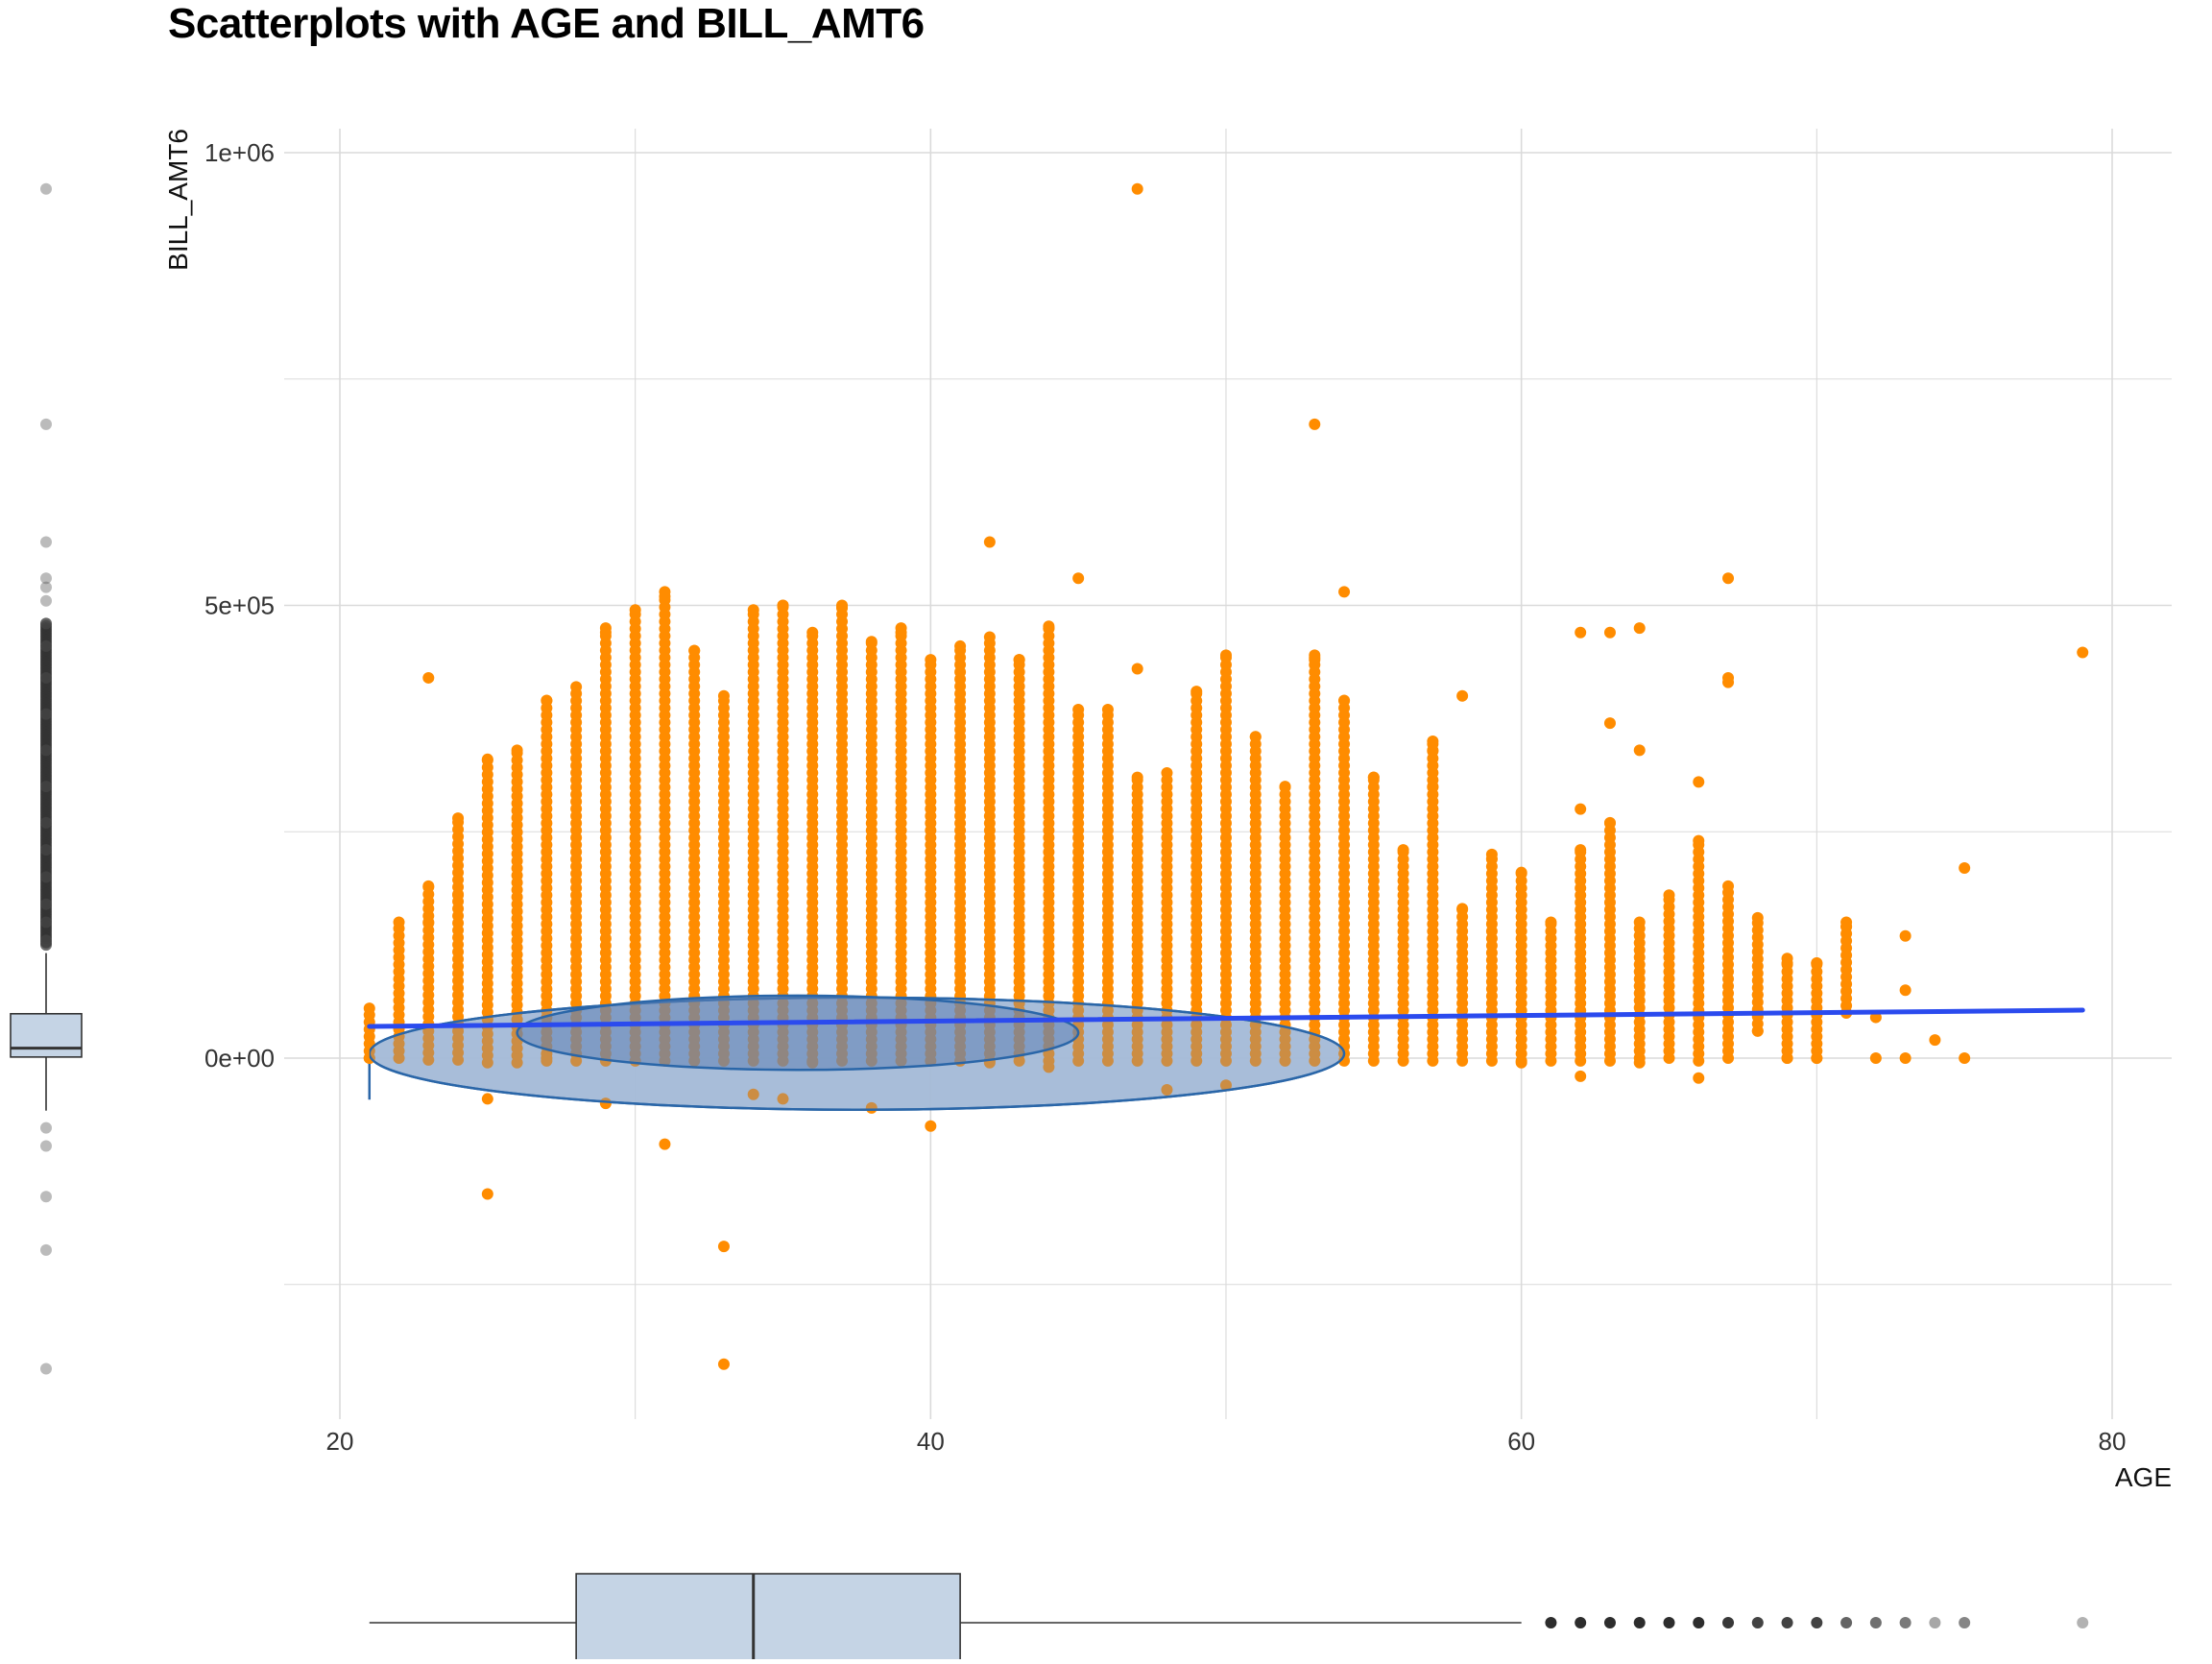  What do you see at coordinates (239, 152) in the screenshot?
I see `y-tick-label: 1e+06` at bounding box center [239, 152].